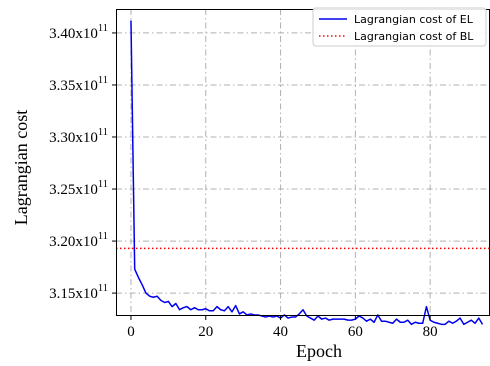  What do you see at coordinates (414, 36) in the screenshot?
I see `legend-label-bl: Lagrangian cost of BL` at bounding box center [414, 36].